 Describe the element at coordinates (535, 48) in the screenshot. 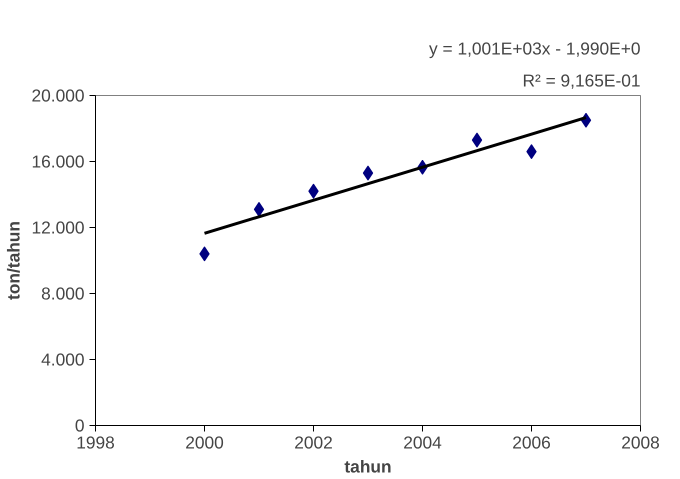

I see `text: y = 1,001E+03x - 1,990E+0` at that location.